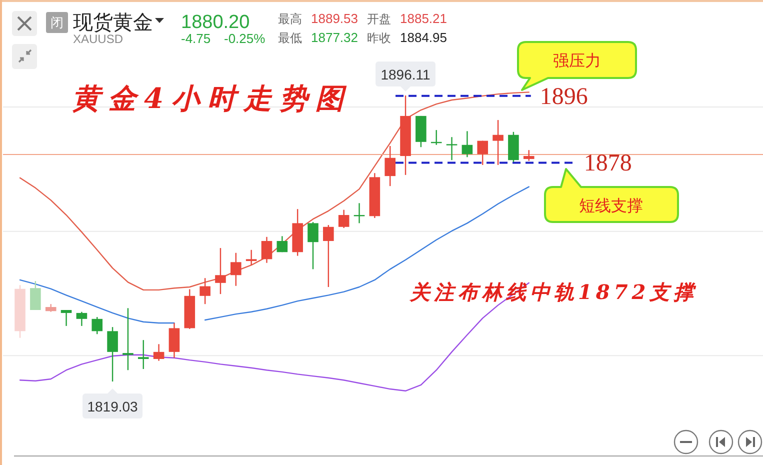 The height and width of the screenshot is (465, 763). I want to click on annotation: 1819.03, so click(112, 406).